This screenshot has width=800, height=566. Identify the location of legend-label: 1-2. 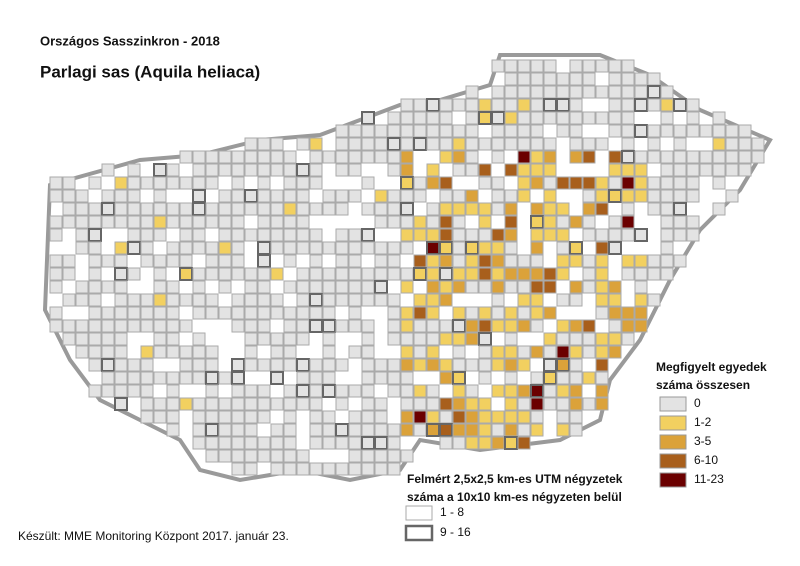
(703, 422).